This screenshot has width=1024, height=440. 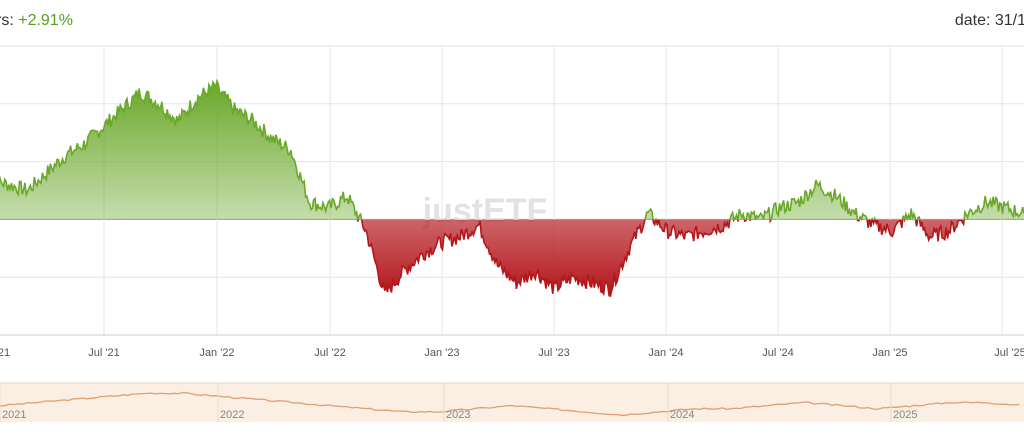 What do you see at coordinates (7, 20) in the screenshot?
I see `return-label: rs:` at bounding box center [7, 20].